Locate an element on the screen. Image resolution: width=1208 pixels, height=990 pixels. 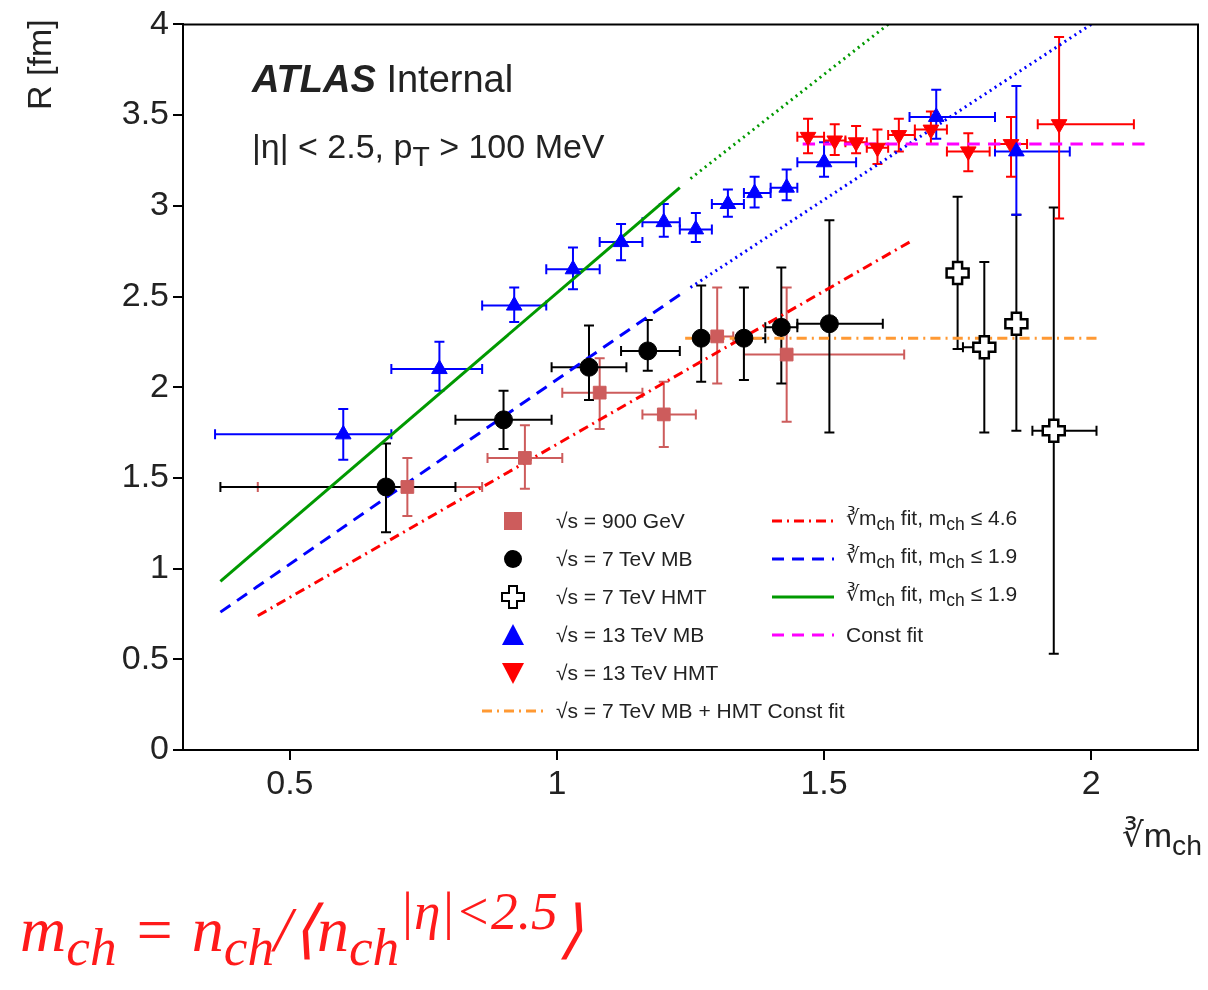
y-tick-label: 2 is located at coordinates (159, 384).